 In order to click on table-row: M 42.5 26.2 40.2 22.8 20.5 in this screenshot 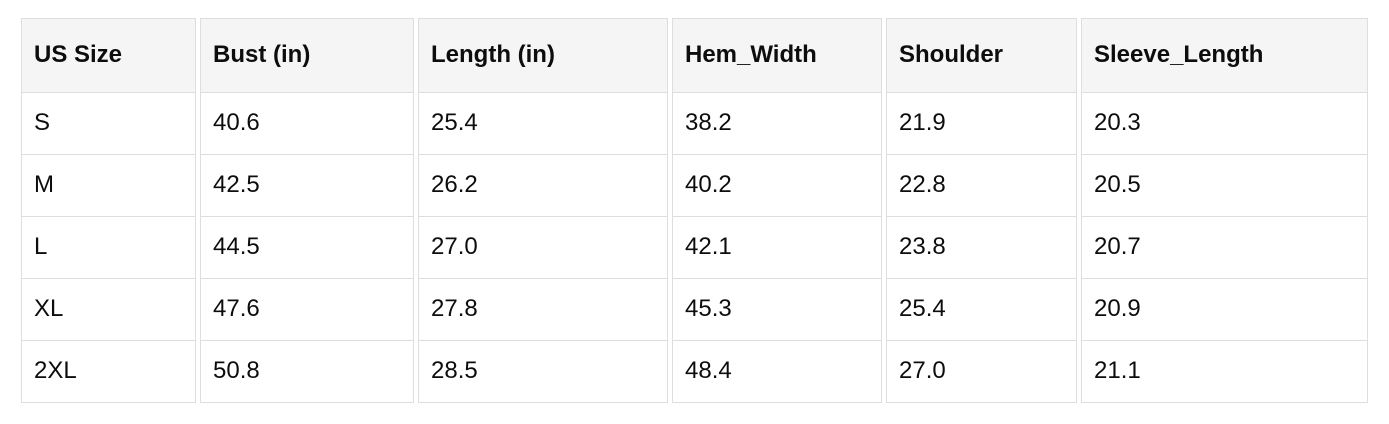, I will do `click(694, 186)`.